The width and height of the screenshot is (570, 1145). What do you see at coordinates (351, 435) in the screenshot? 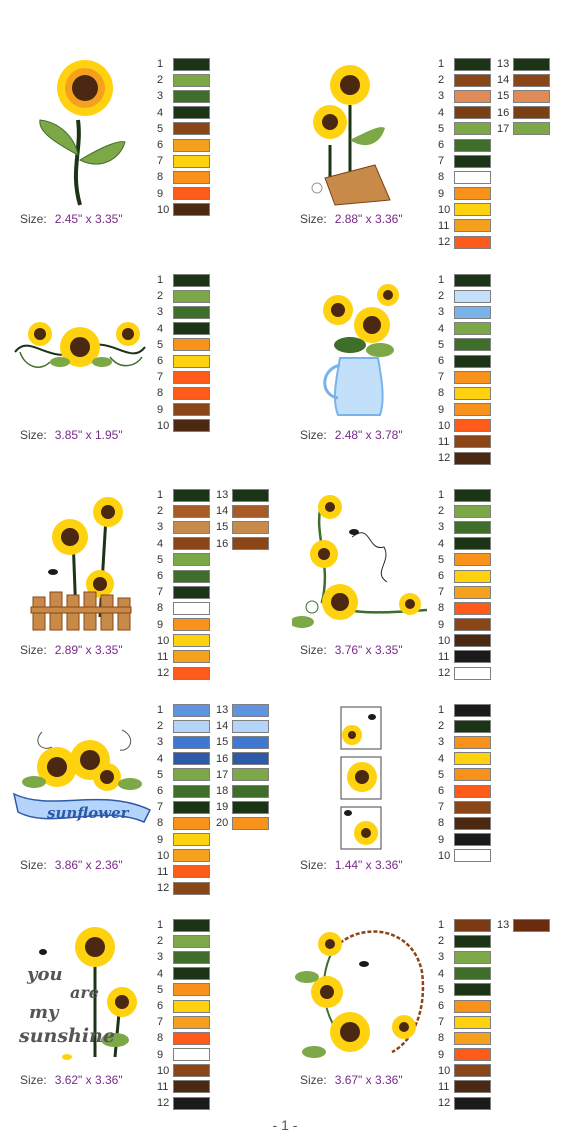
I see `design-size: Size: 2.48" x 3.78"` at bounding box center [351, 435].